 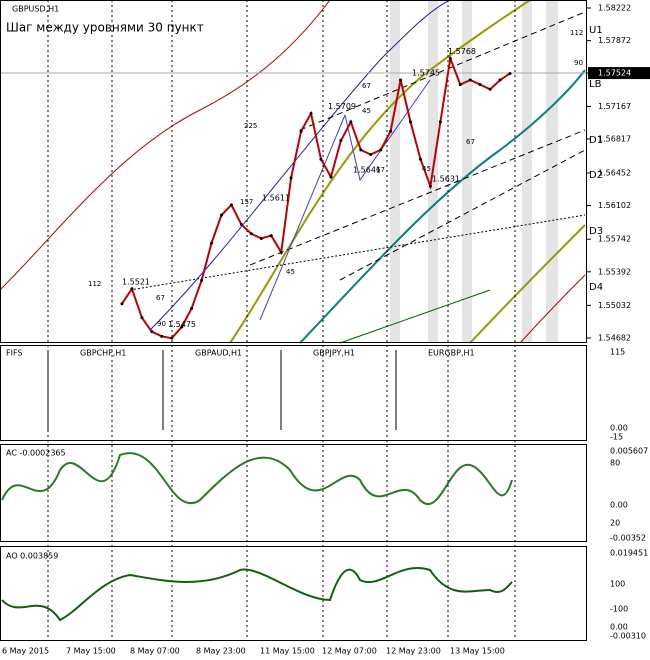 I want to click on time-label: 12 May 07:00, so click(x=349, y=651).